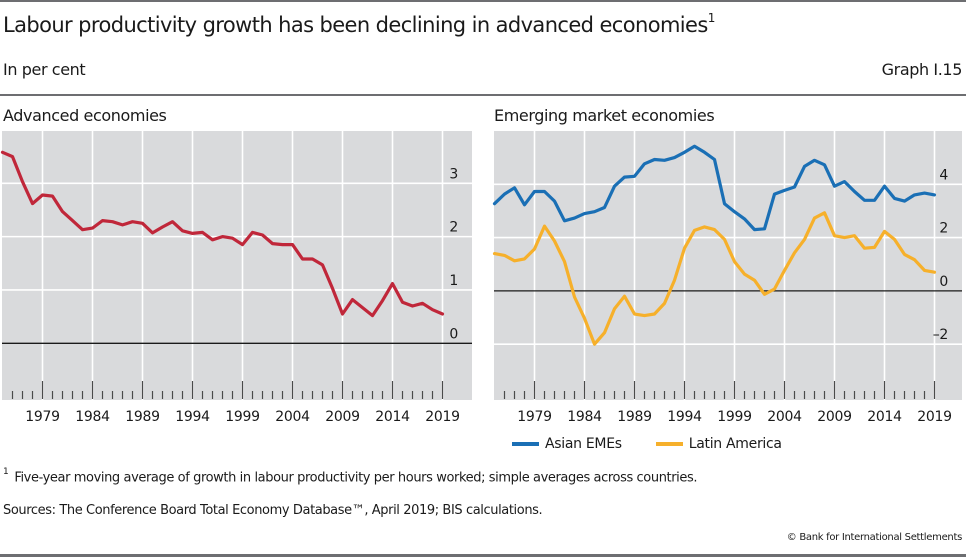 The height and width of the screenshot is (557, 966). What do you see at coordinates (525, 444) in the screenshot?
I see `legend-swatch-asian-emes` at bounding box center [525, 444].